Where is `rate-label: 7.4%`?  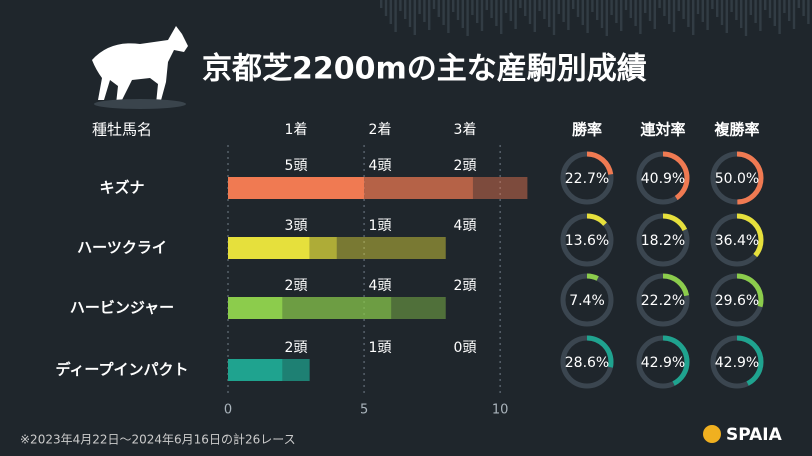 rate-label: 7.4% is located at coordinates (587, 301).